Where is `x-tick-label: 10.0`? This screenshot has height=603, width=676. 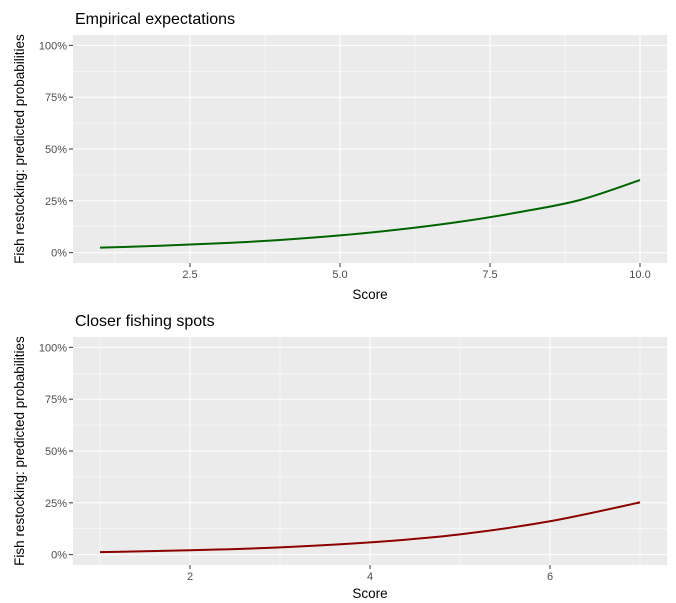
x-tick-label: 10.0 is located at coordinates (639, 275).